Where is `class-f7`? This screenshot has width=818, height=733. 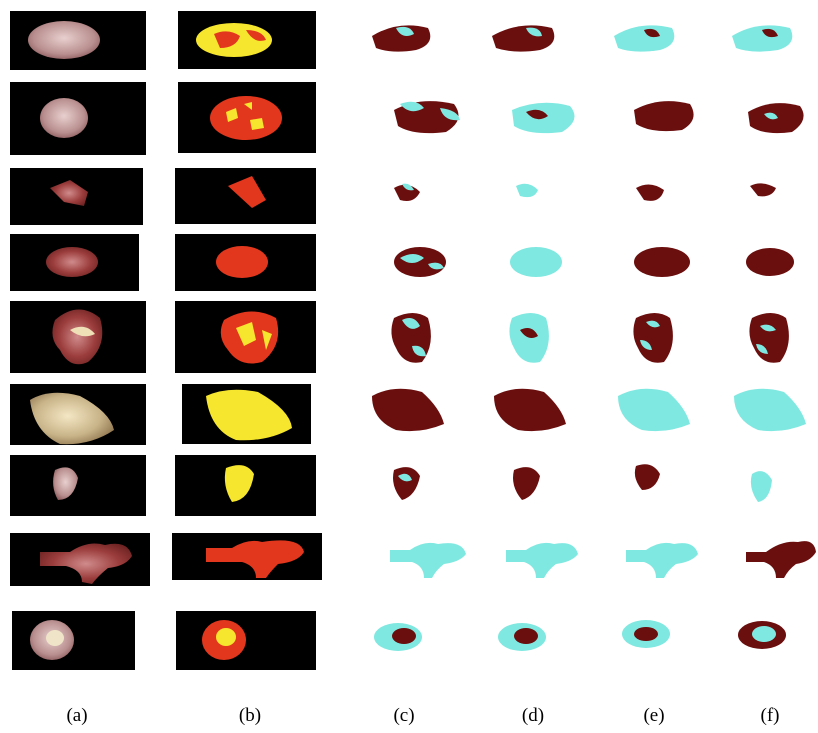 class-f7 is located at coordinates (761, 486).